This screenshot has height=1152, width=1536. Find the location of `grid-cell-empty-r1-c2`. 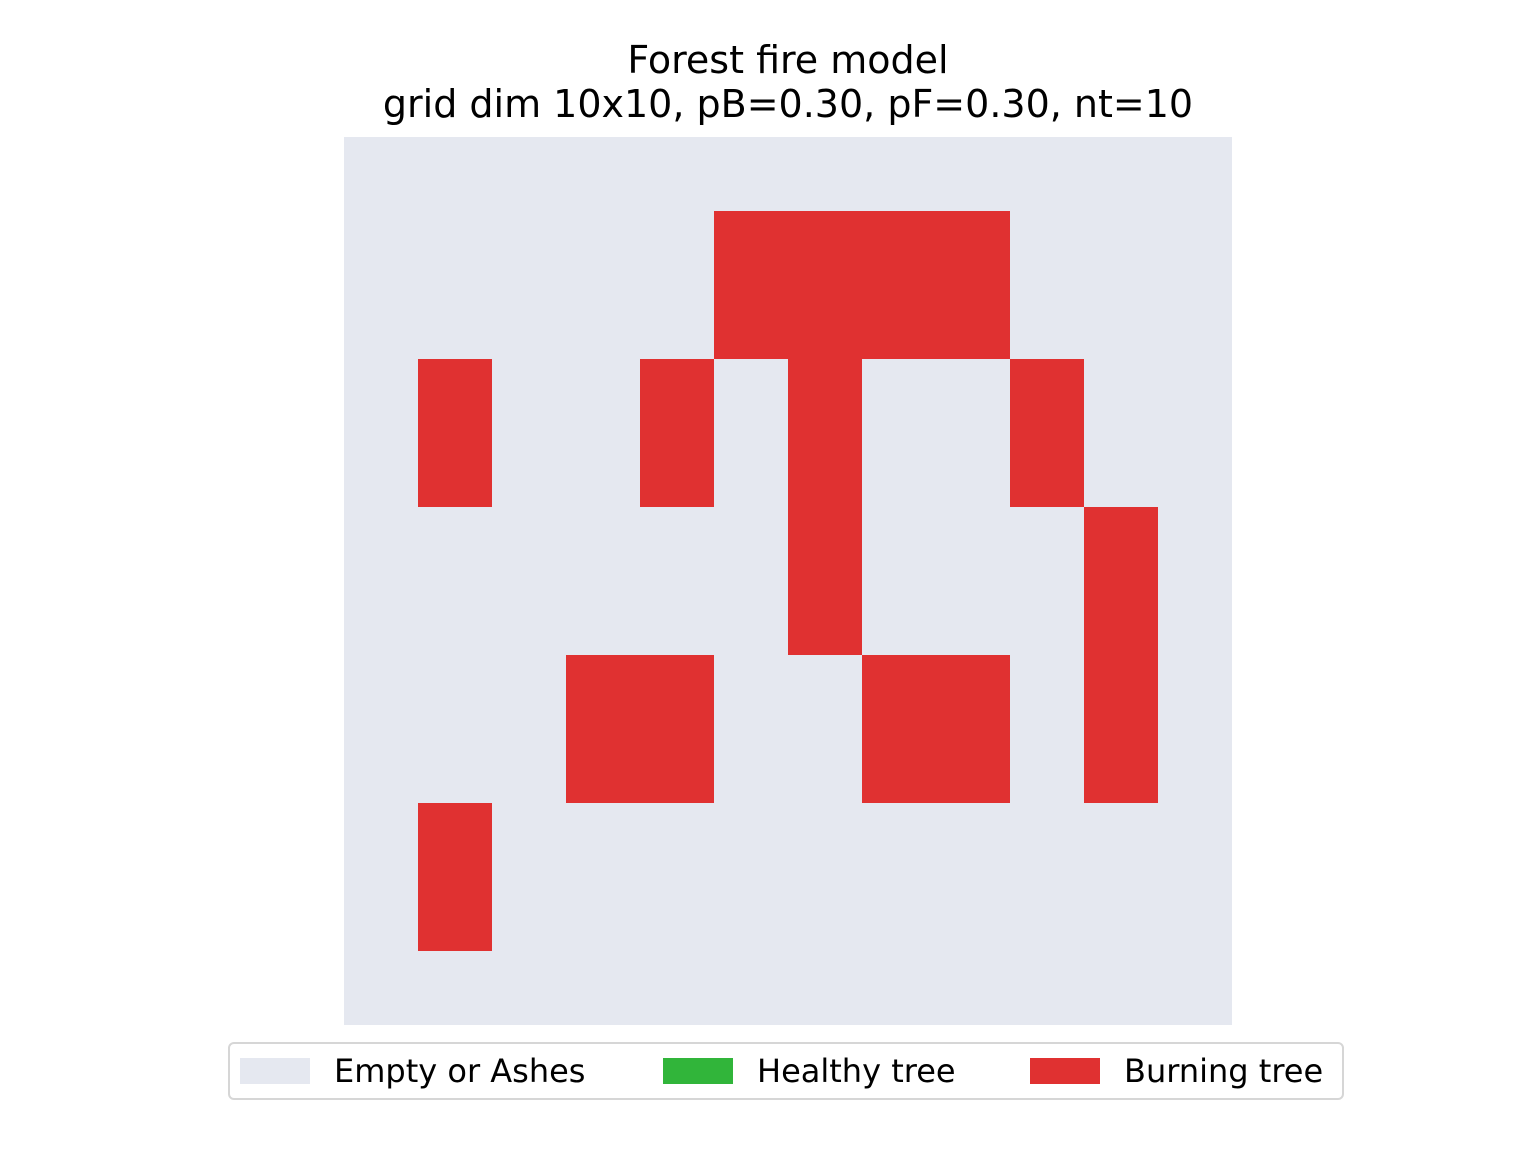

grid-cell-empty-r1-c2 is located at coordinates (529, 248).